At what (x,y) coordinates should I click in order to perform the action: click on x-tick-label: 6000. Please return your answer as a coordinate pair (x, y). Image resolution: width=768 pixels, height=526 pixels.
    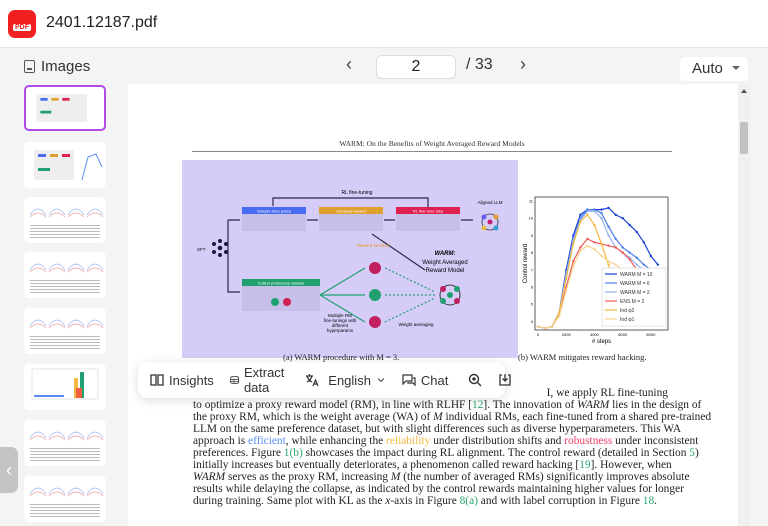
    Looking at the image, I should click on (623, 334).